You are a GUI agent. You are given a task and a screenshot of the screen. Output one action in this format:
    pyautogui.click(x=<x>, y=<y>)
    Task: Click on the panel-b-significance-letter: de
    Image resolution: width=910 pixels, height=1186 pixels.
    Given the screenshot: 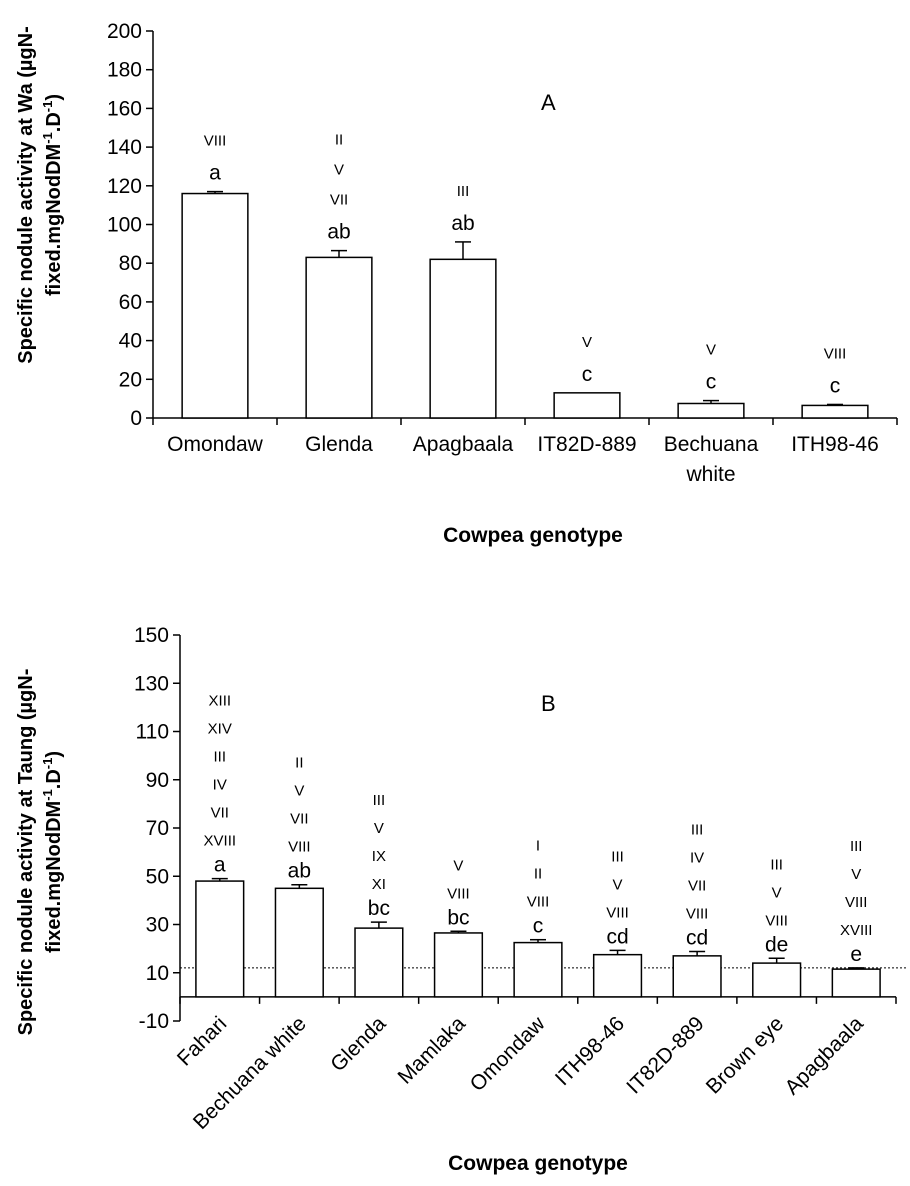 What is the action you would take?
    pyautogui.click(x=776, y=944)
    